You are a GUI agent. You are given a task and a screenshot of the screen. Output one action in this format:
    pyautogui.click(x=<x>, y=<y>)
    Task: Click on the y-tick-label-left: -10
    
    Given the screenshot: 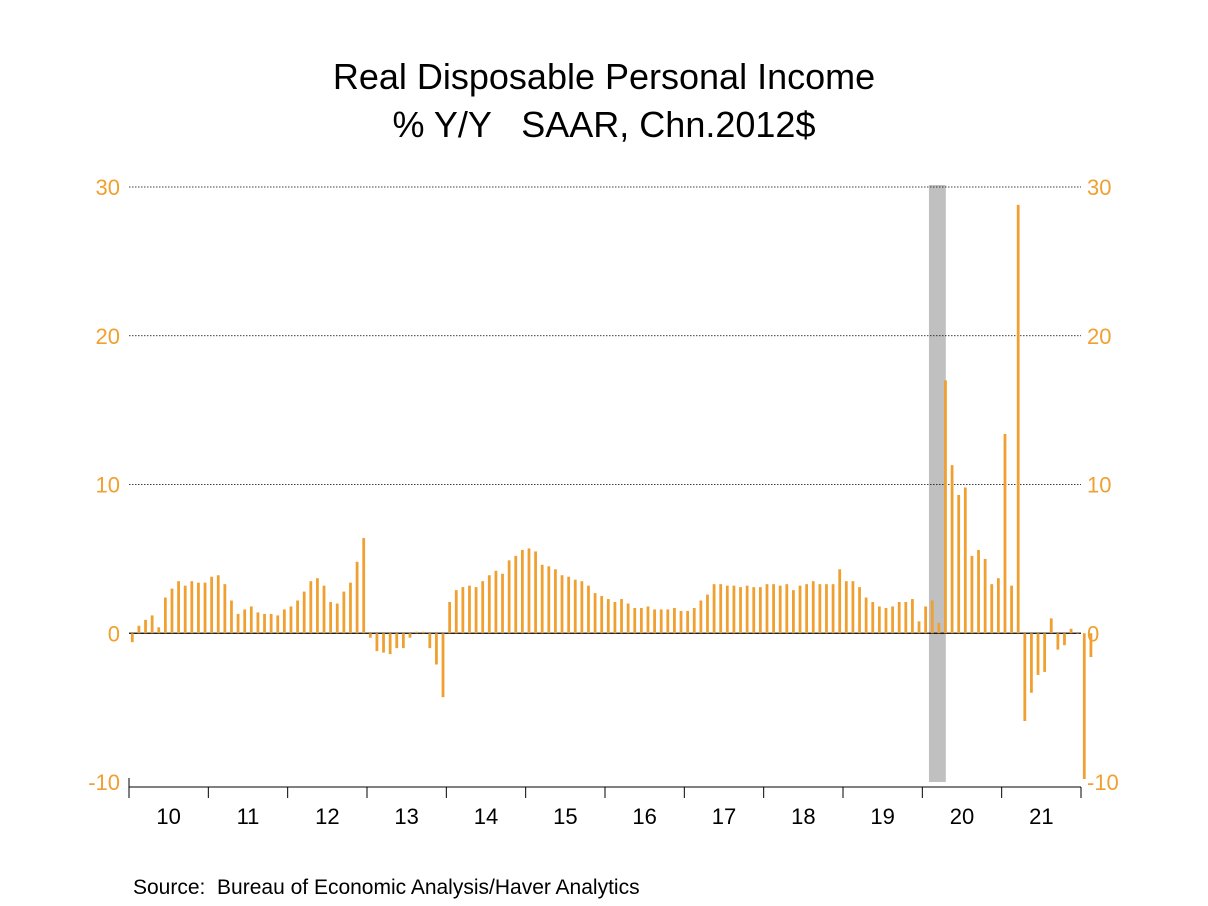 What is the action you would take?
    pyautogui.click(x=104, y=782)
    